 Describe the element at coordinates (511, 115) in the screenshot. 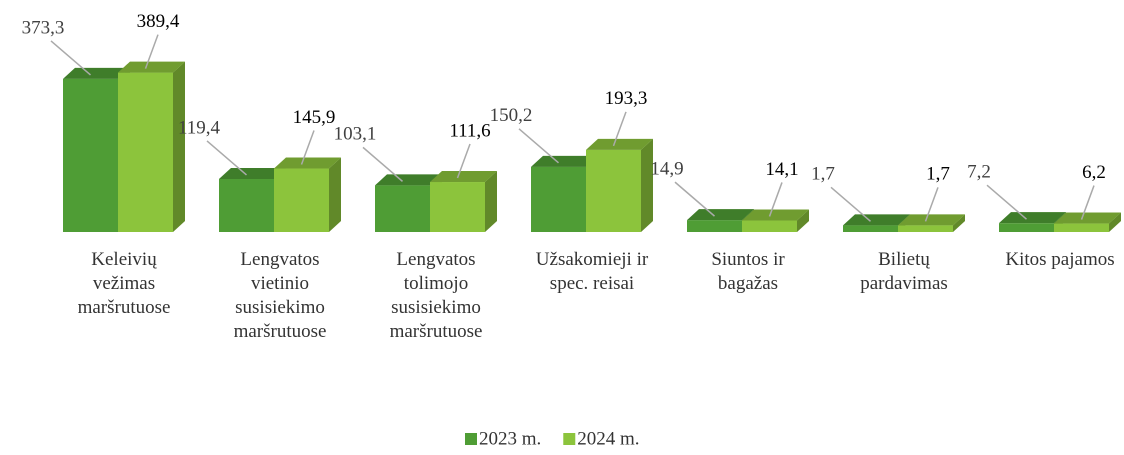

I see `value-label: 150,2` at that location.